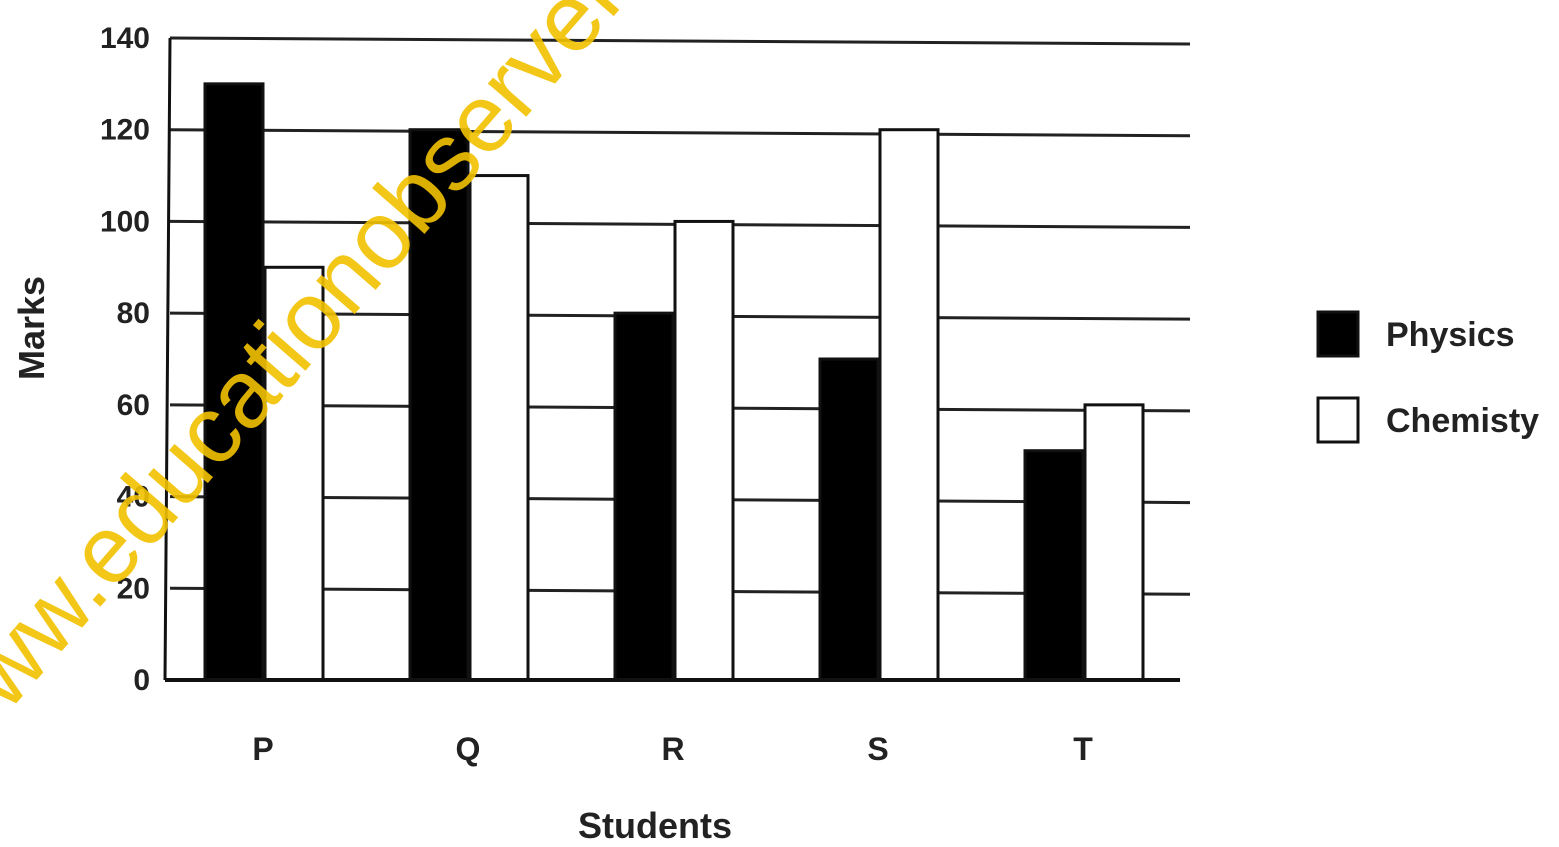 The image size is (1559, 847). Describe the element at coordinates (499, 428) in the screenshot. I see `bar-chemisty-q` at that location.